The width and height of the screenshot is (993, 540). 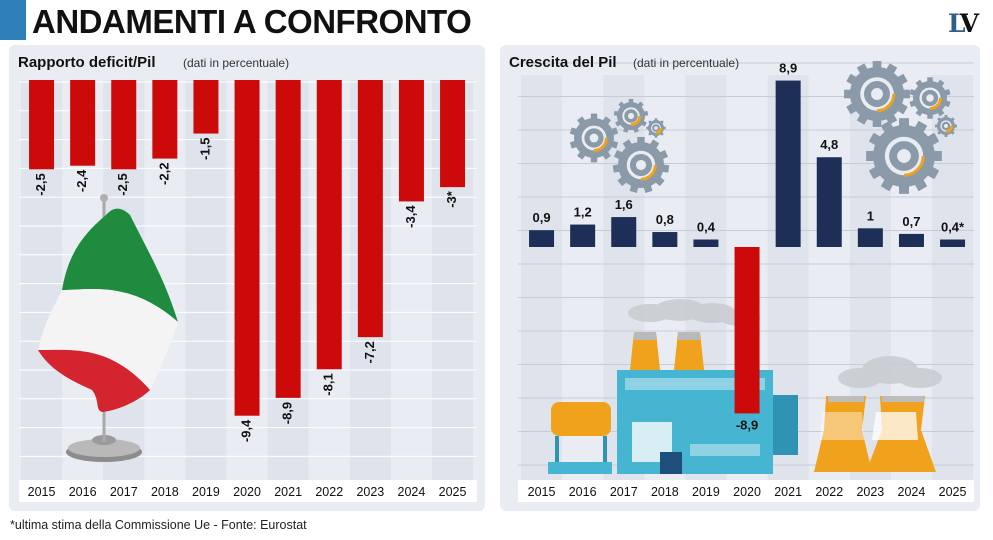 What do you see at coordinates (788, 68) in the screenshot?
I see `growth-value-label-2021: 8,9` at bounding box center [788, 68].